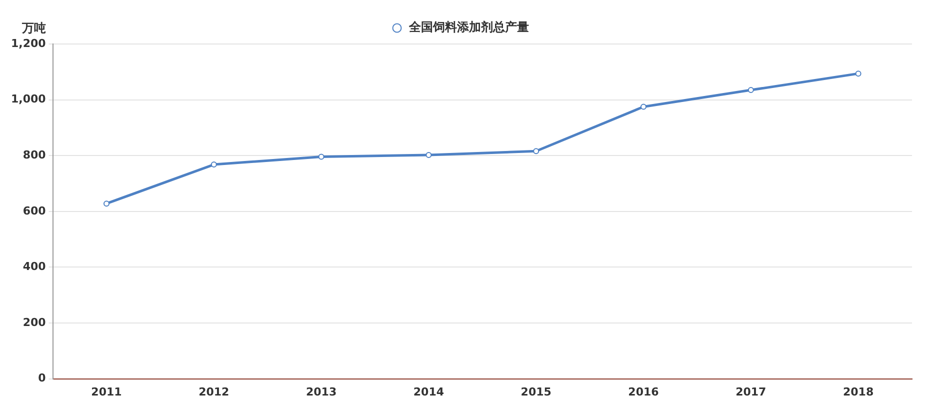  I want to click on y-tick-label: 0, so click(42, 378).